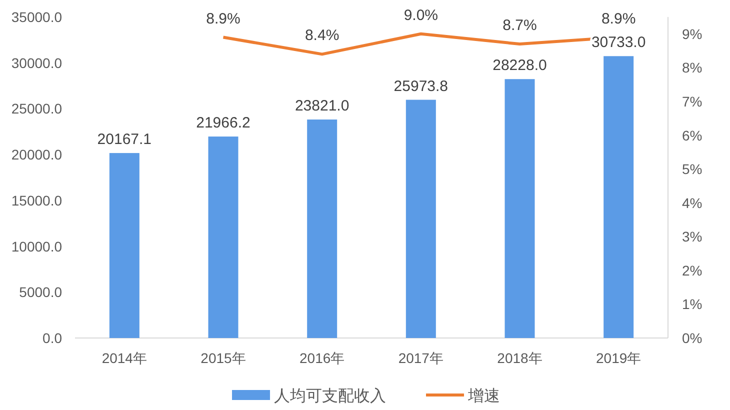 Image resolution: width=730 pixels, height=410 pixels. Describe the element at coordinates (36, 200) in the screenshot. I see `y-tick-label: 15000.0` at that location.